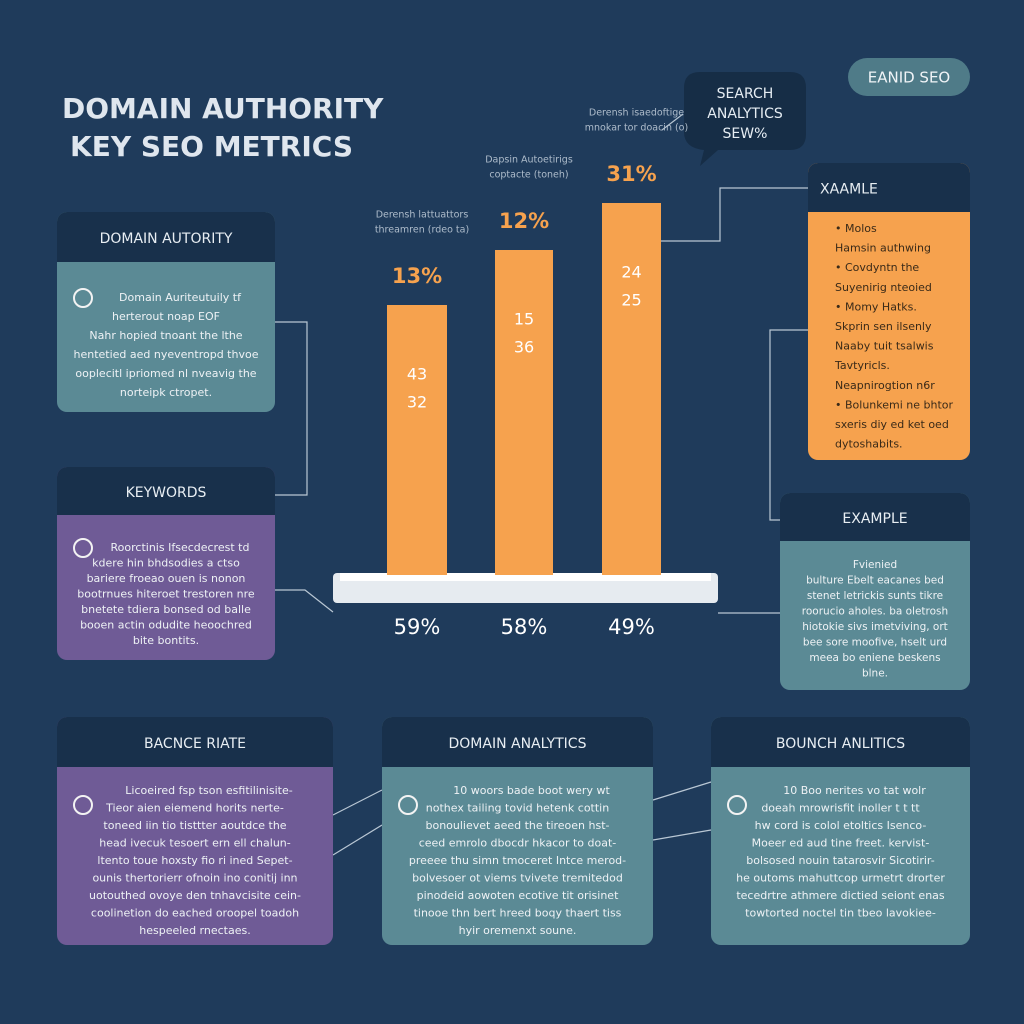 This screenshot has height=1024, width=1024. I want to click on card-text: toneed iin tio tisttter aoutdce the, so click(194, 825).